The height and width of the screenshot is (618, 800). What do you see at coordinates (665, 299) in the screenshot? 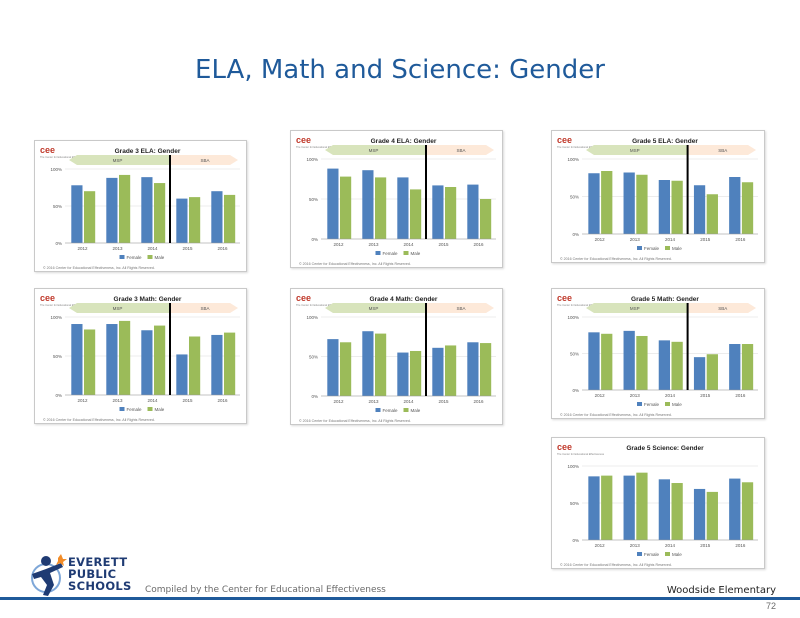
I see `chart-title: Grade 5 Math: Gender` at bounding box center [665, 299].